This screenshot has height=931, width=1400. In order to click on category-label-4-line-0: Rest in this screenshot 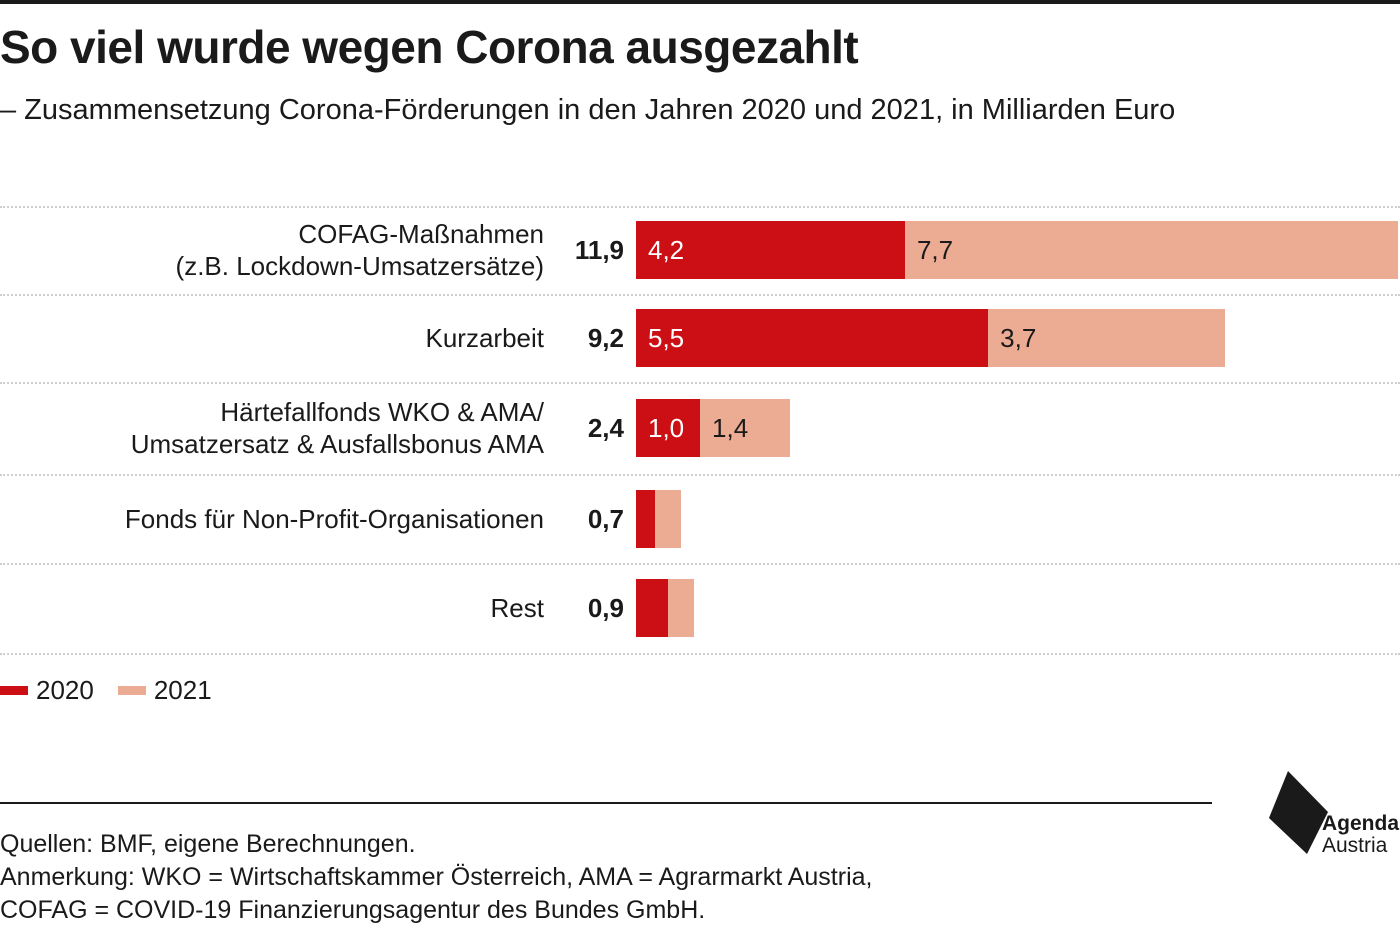, I will do `click(517, 608)`.